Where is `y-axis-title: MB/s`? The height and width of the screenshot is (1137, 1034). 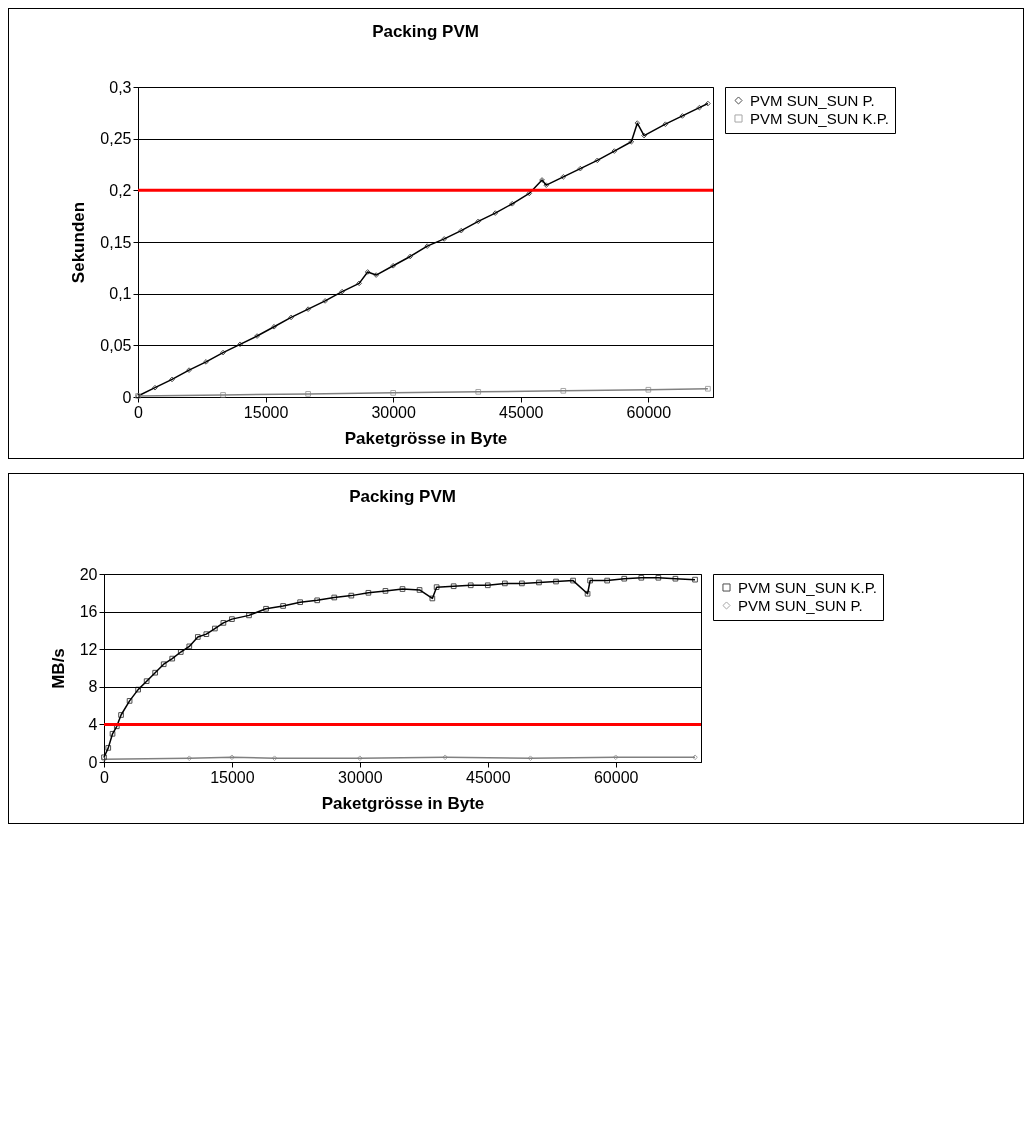
y-axis-title: MB/s is located at coordinates (58, 668).